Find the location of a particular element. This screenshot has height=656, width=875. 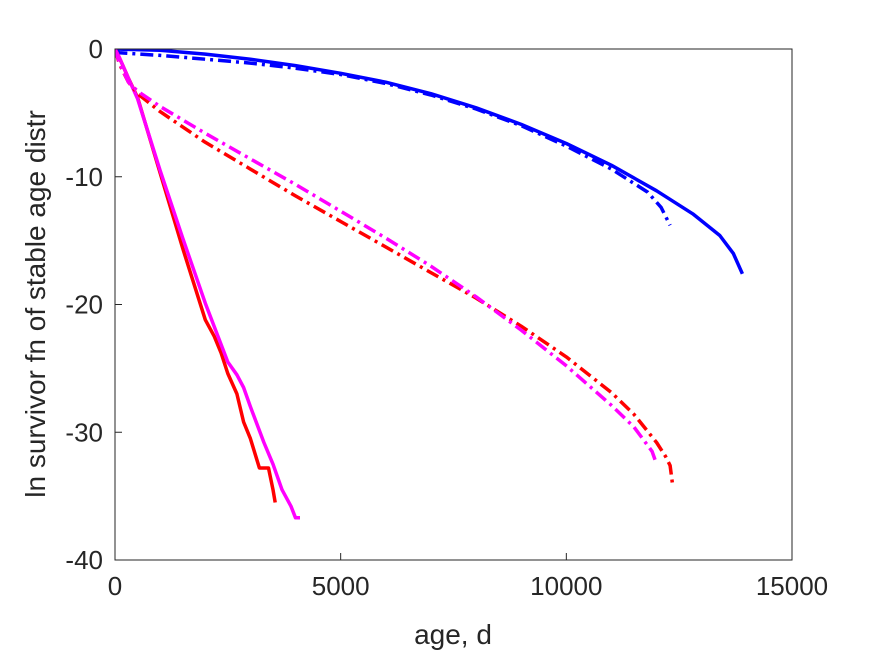

y-axis-label: ln survivor fn of stable age distr is located at coordinates (35, 304).